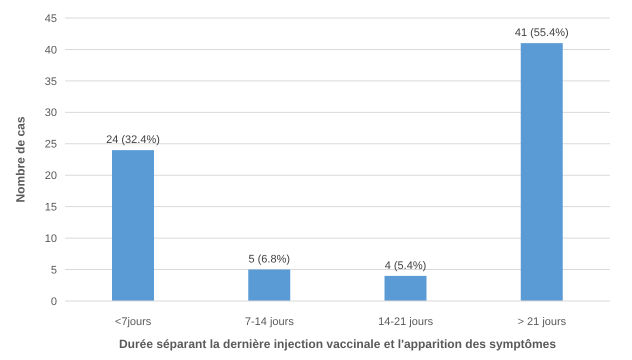 The width and height of the screenshot is (632, 360). What do you see at coordinates (50, 144) in the screenshot?
I see `y-tick-label: 25` at bounding box center [50, 144].